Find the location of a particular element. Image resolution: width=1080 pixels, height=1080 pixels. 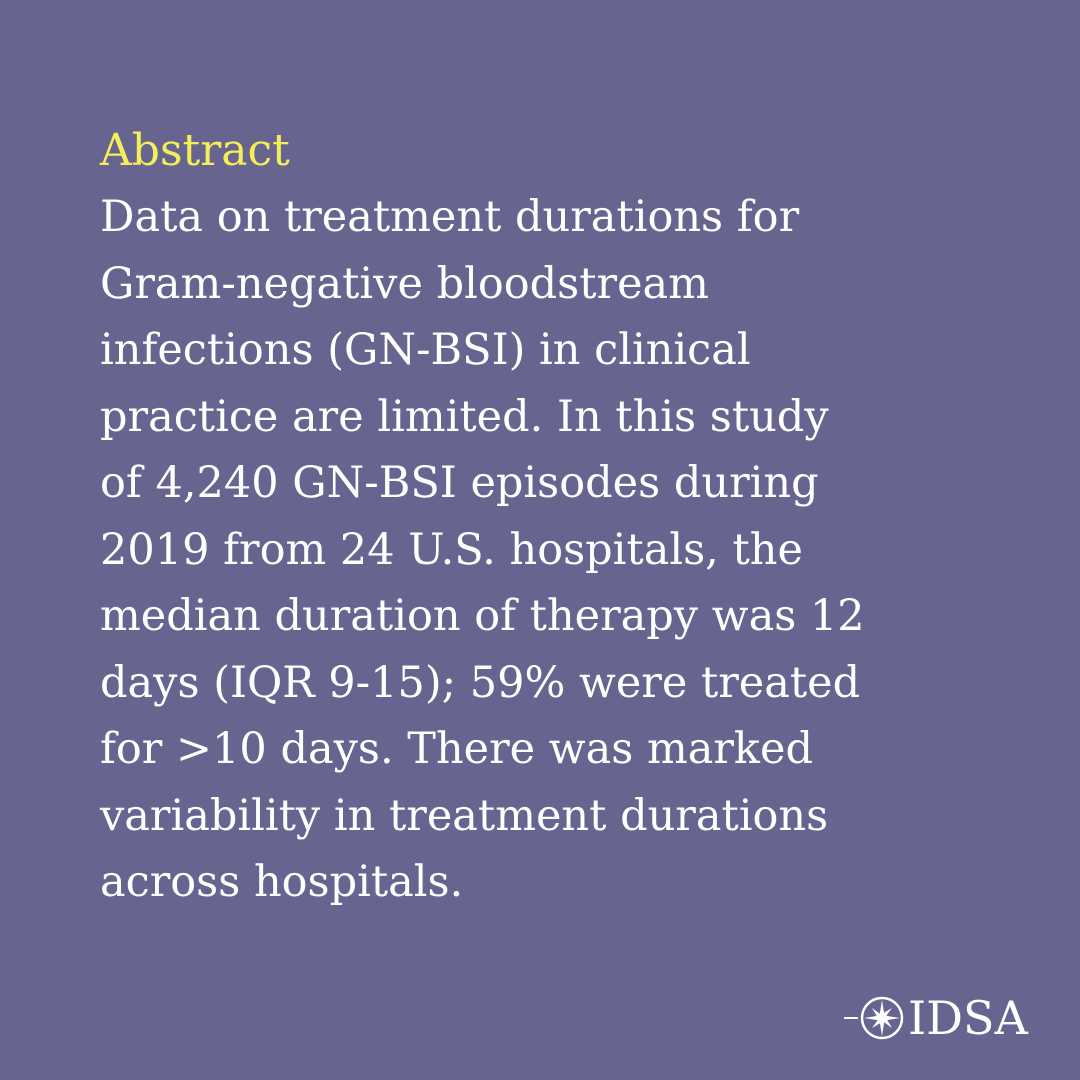

abstract-line: practice are limited. In this study is located at coordinates (464, 416).